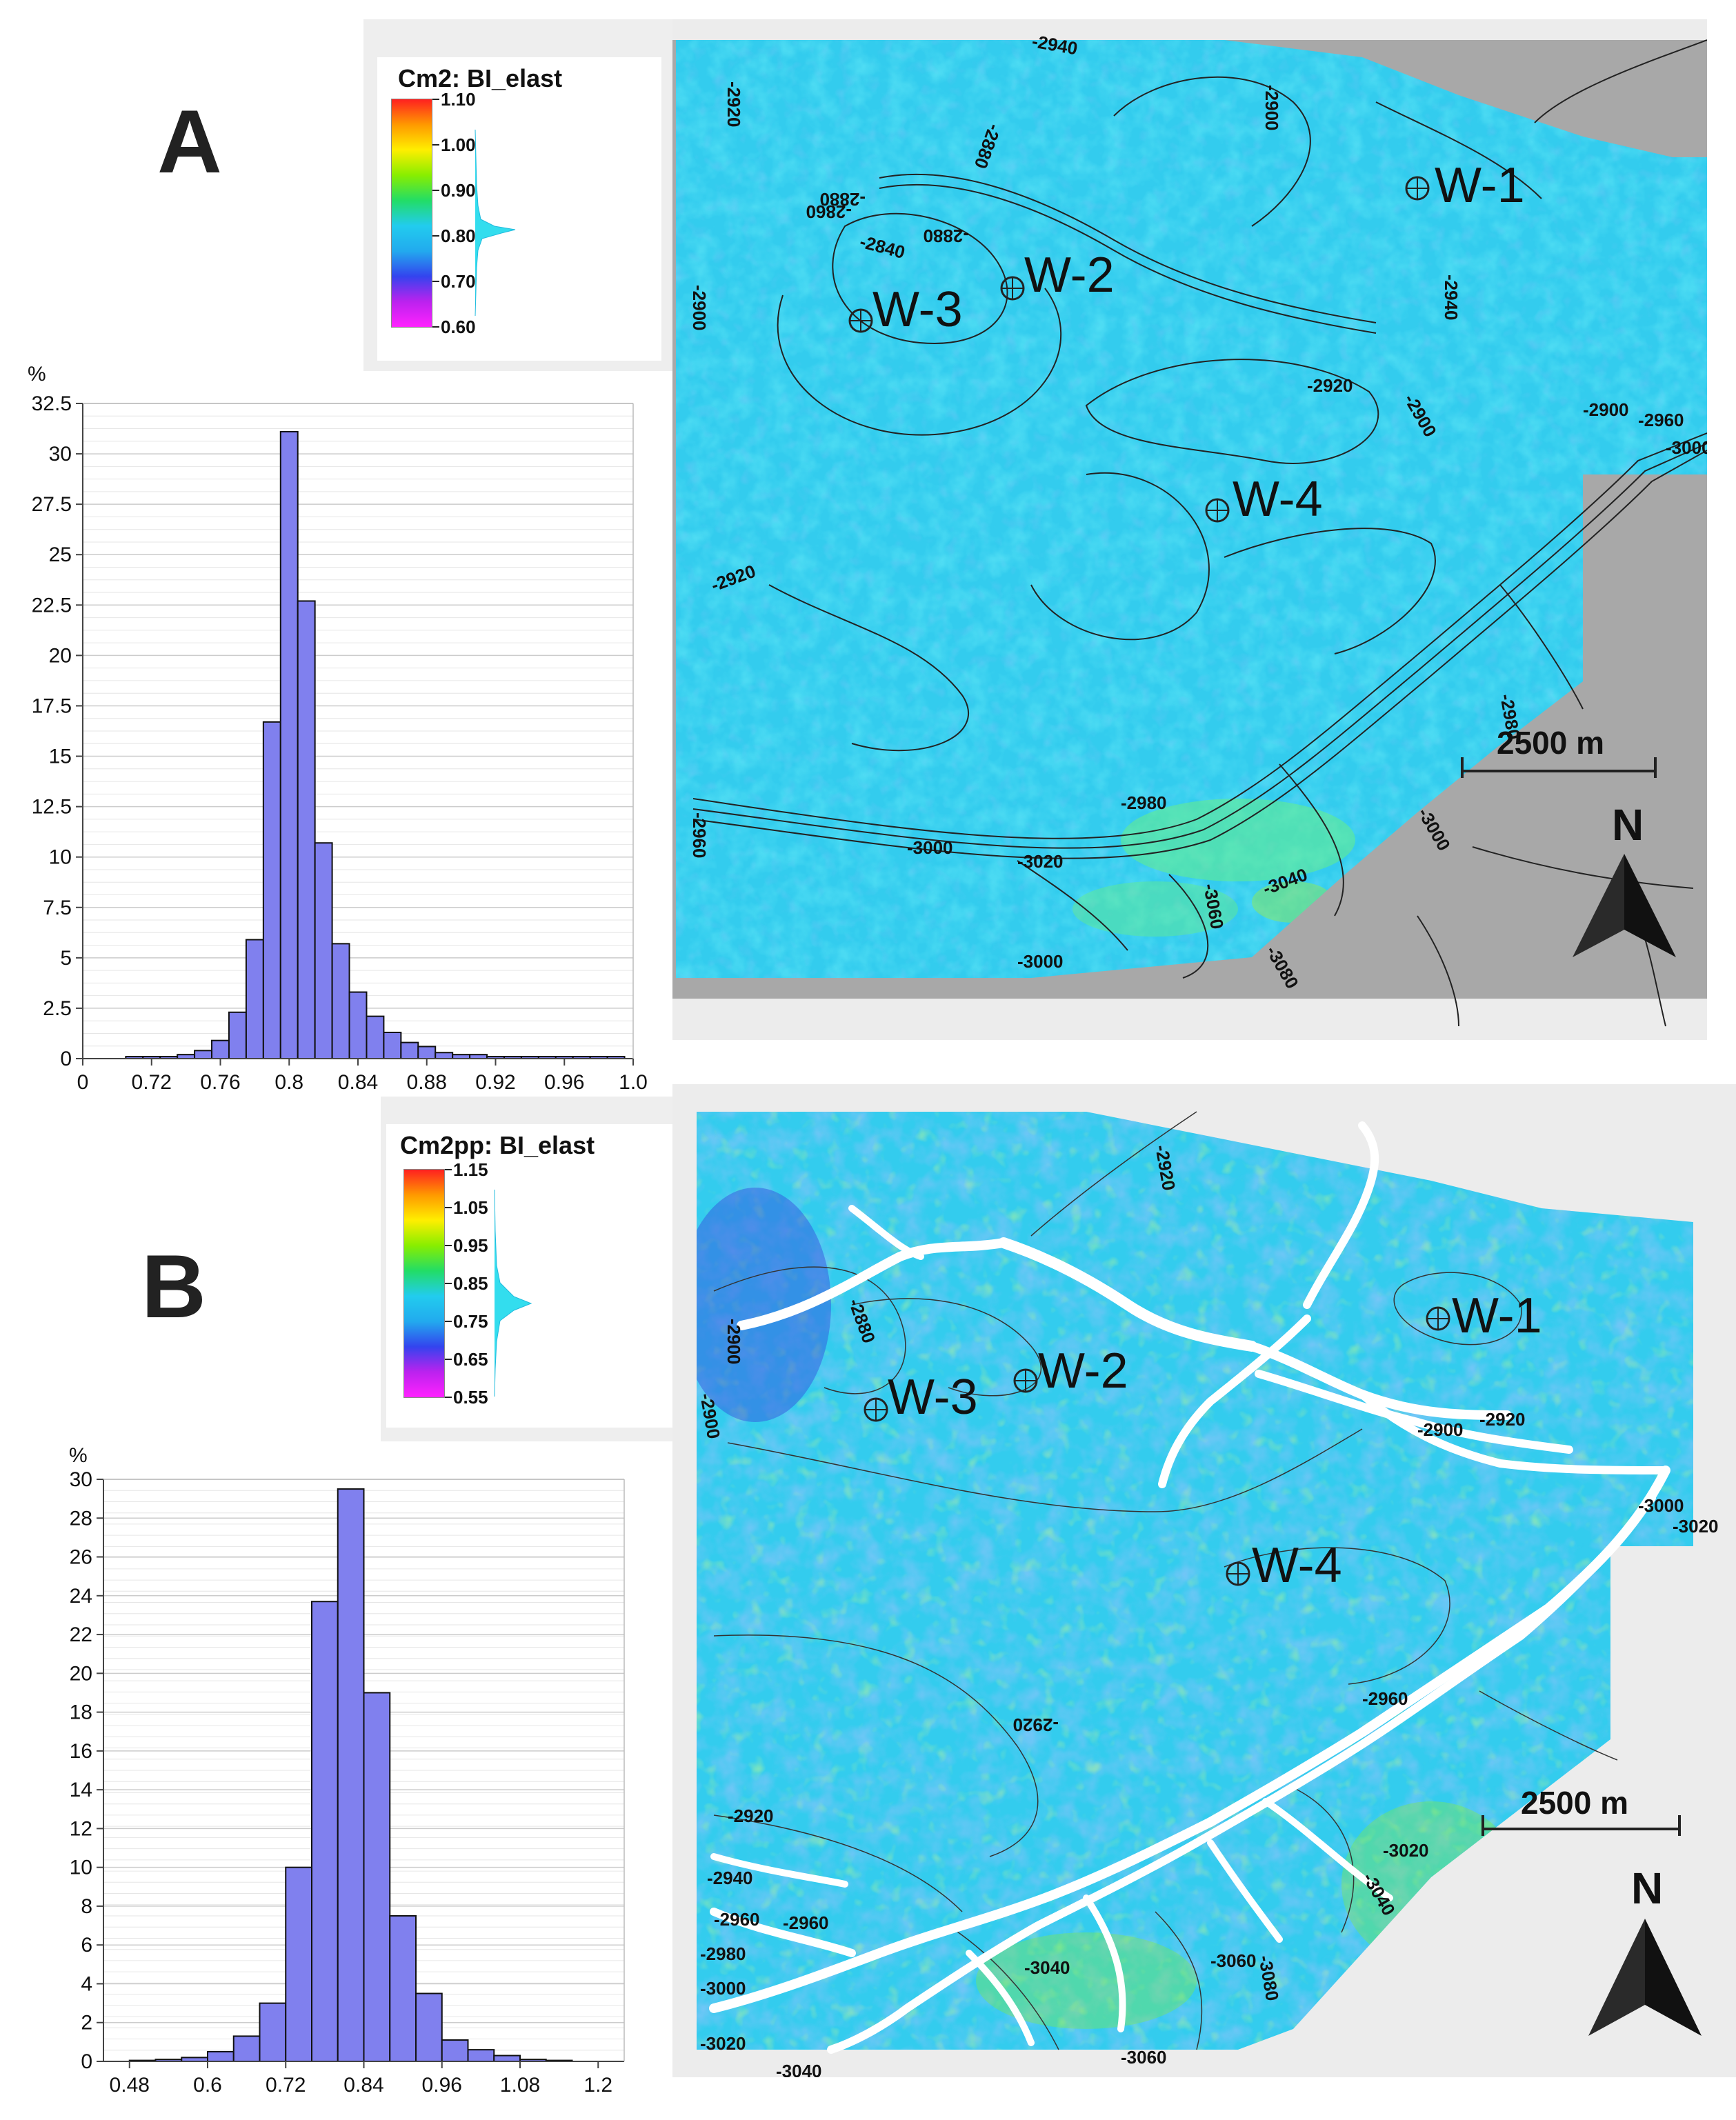 This screenshot has width=1736, height=2120. What do you see at coordinates (81, 1557) in the screenshot?
I see `histogram-b-y-tick-label: 26` at bounding box center [81, 1557].